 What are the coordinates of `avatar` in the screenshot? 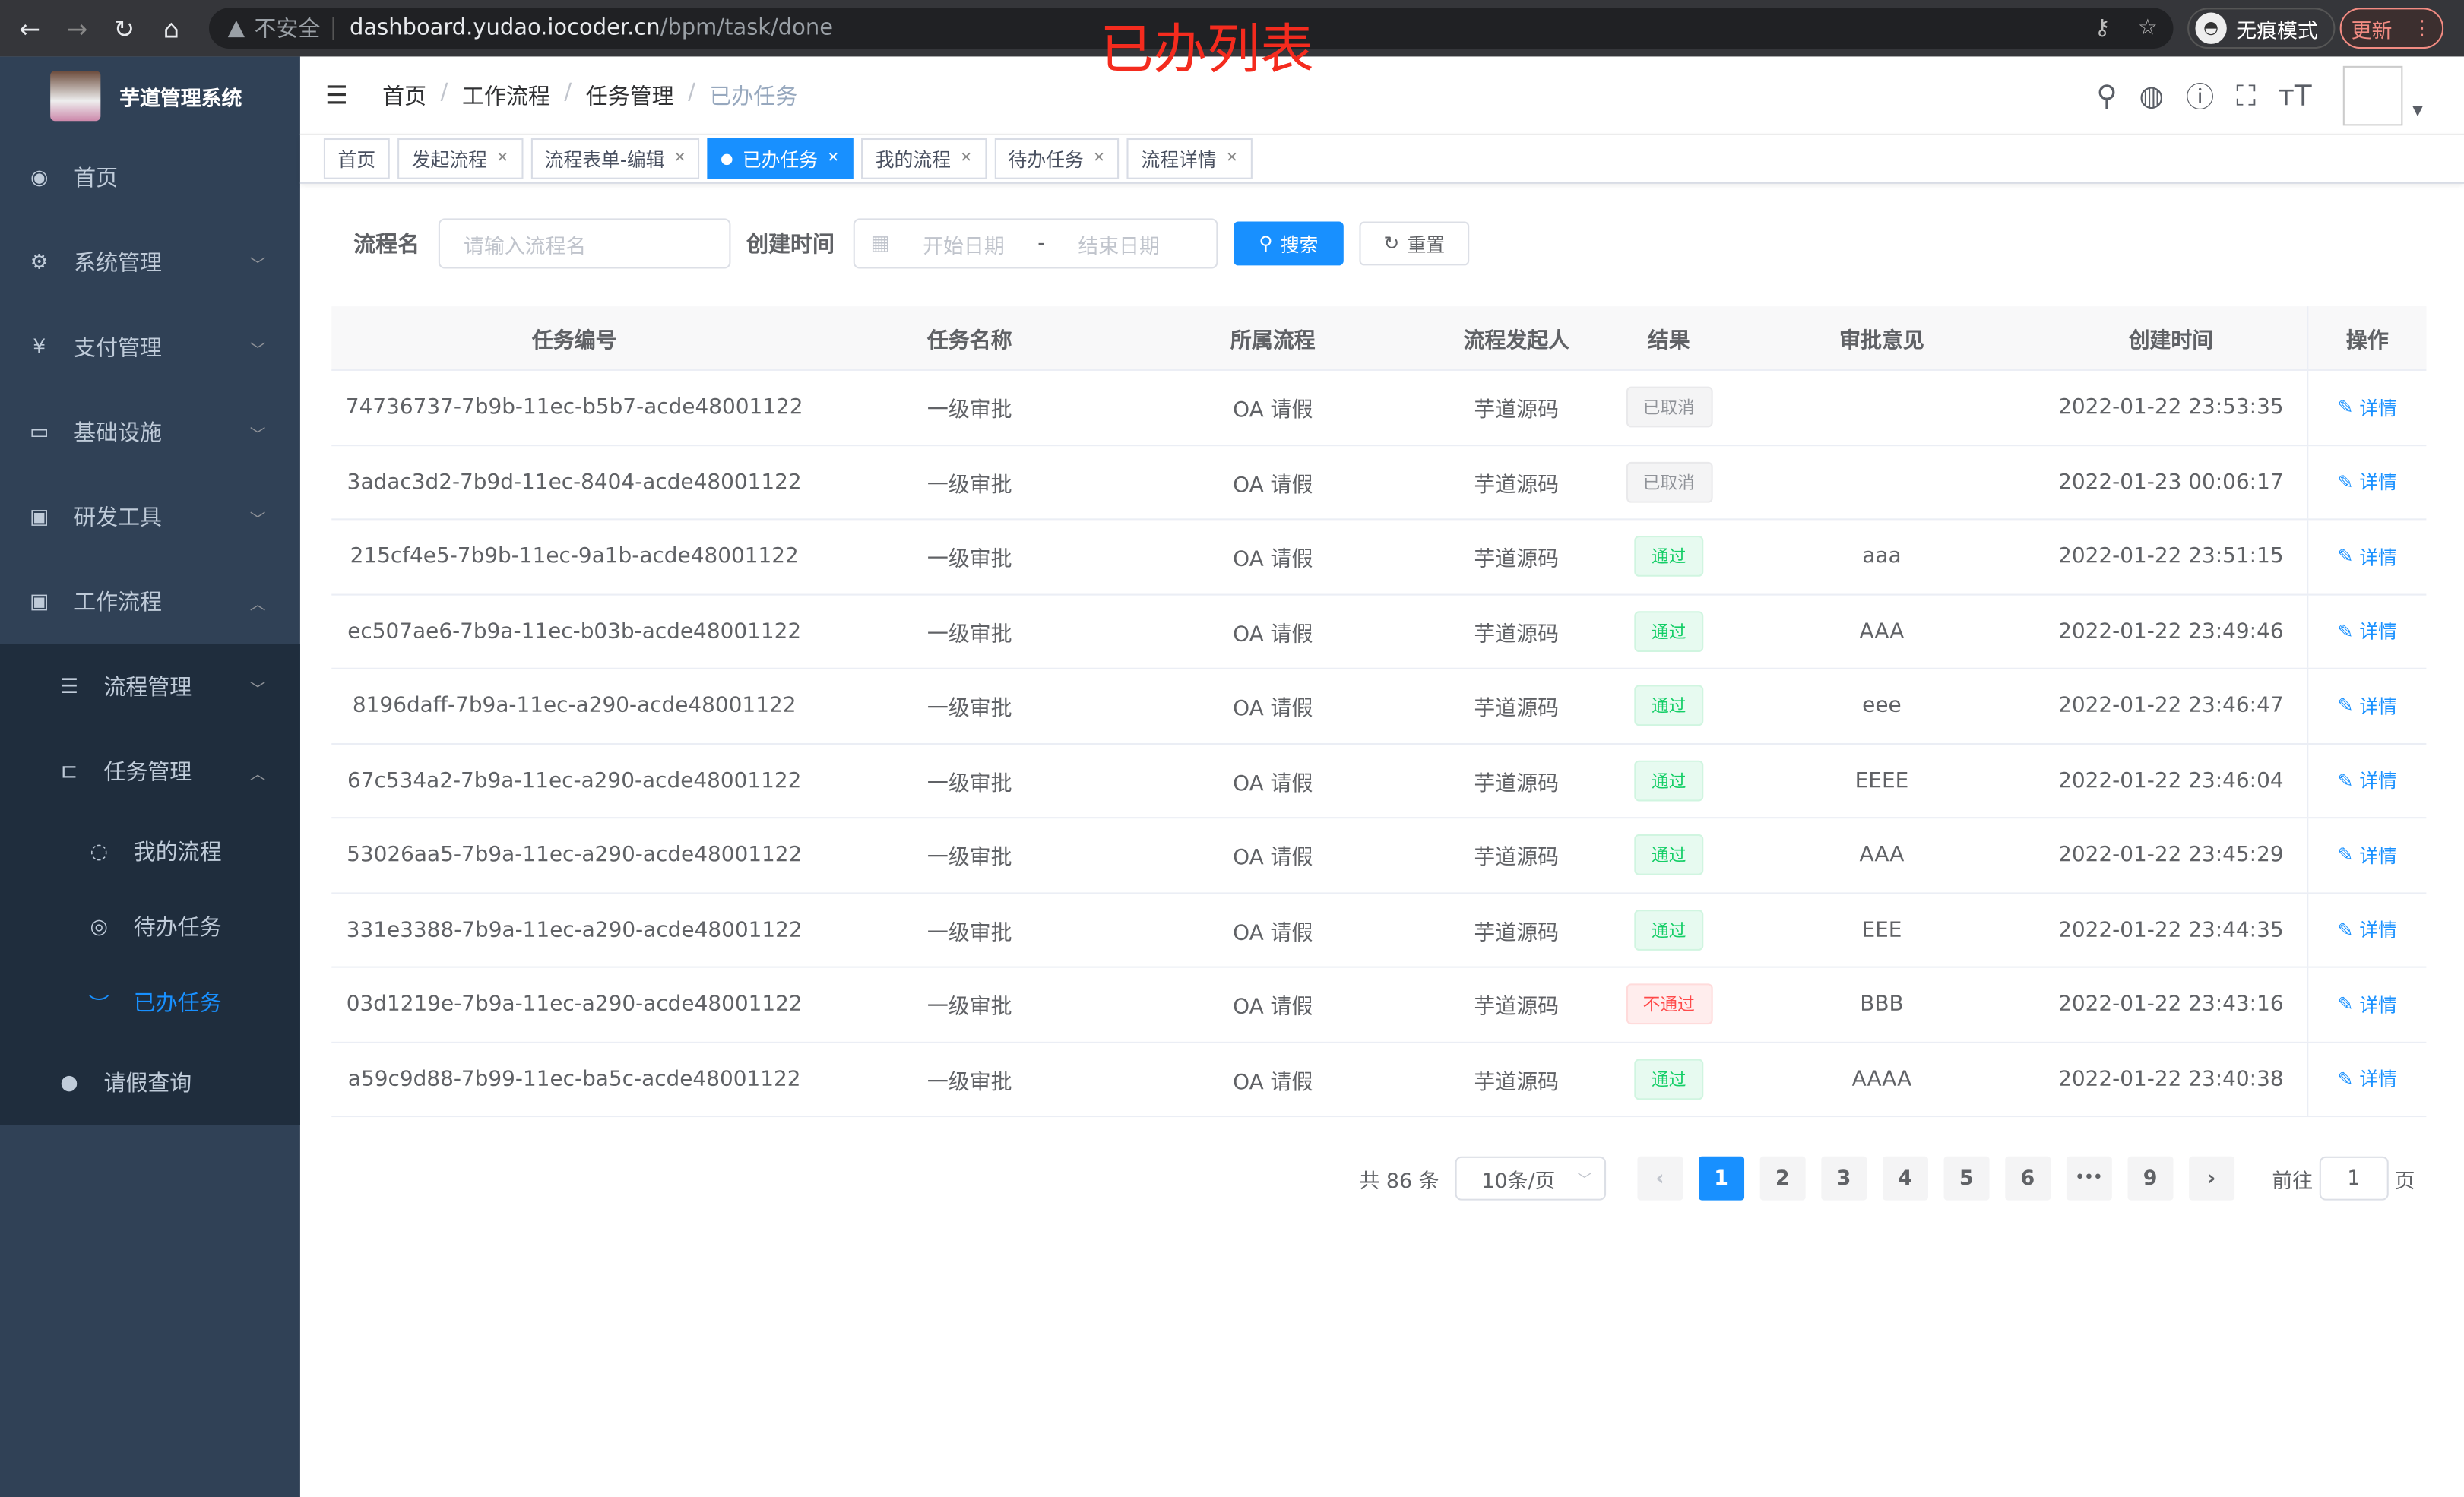 It's located at (2372, 95).